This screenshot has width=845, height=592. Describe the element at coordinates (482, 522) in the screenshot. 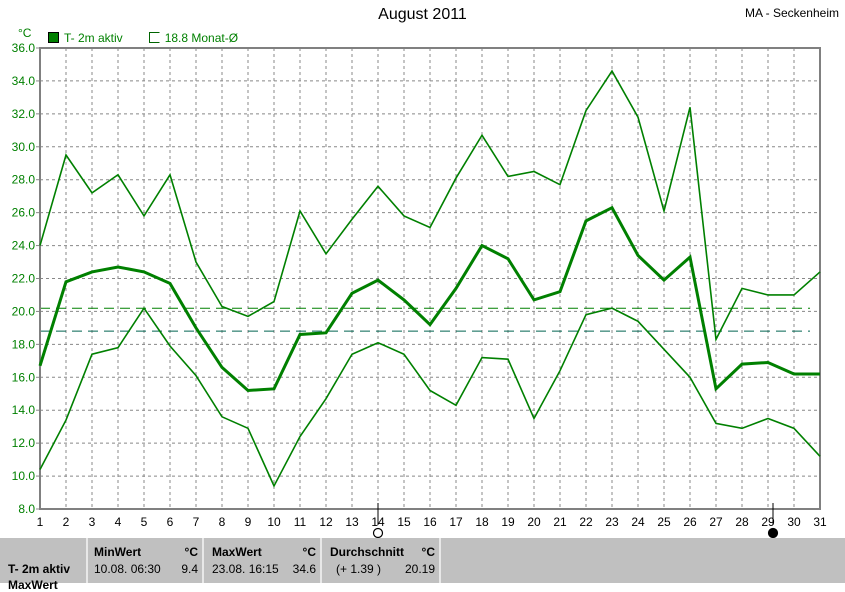

I see `x-tick-label: 18` at that location.